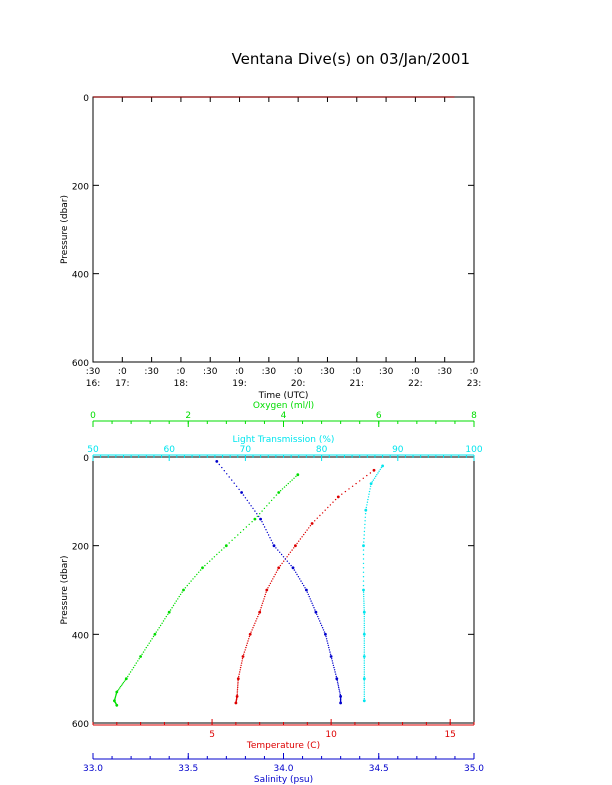  Describe the element at coordinates (283, 780) in the screenshot. I see `axis-label: Salinity (psu)` at that location.